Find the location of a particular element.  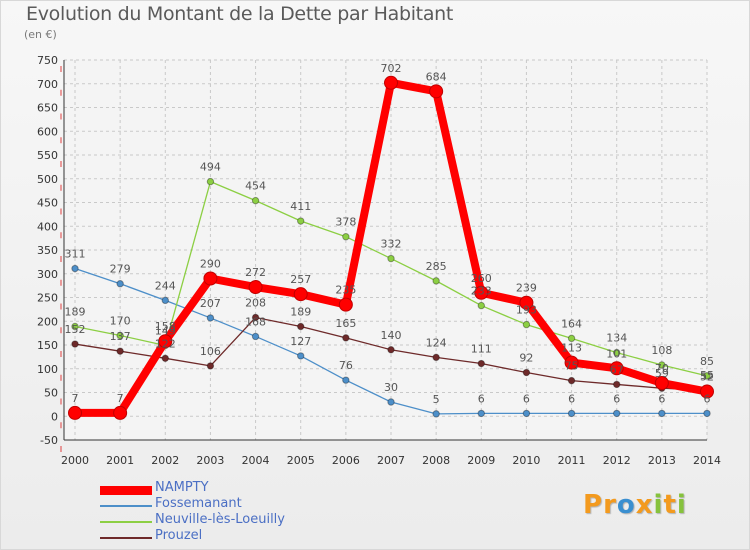

data-label: 149 is located at coordinates (165, 330).